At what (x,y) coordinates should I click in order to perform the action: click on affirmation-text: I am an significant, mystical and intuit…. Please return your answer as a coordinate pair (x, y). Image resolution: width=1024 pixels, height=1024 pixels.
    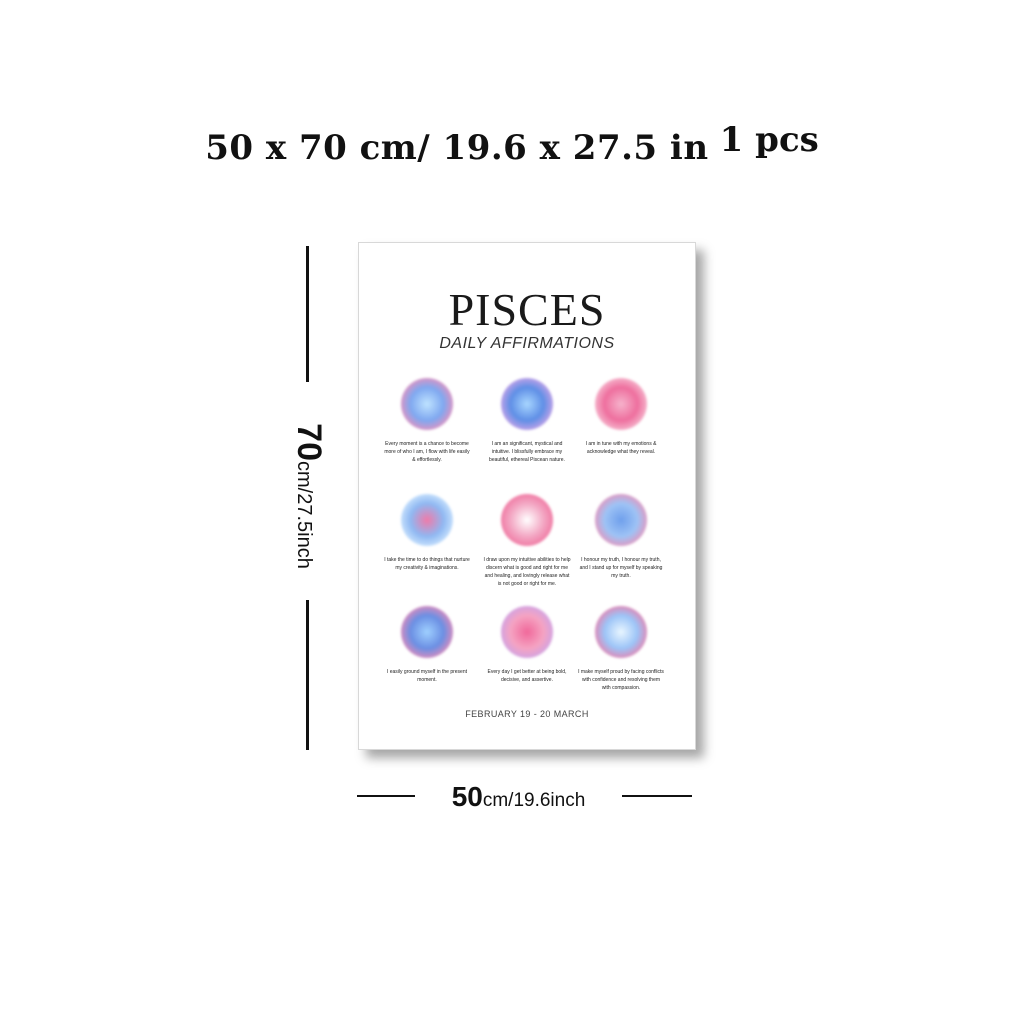
    Looking at the image, I should click on (527, 452).